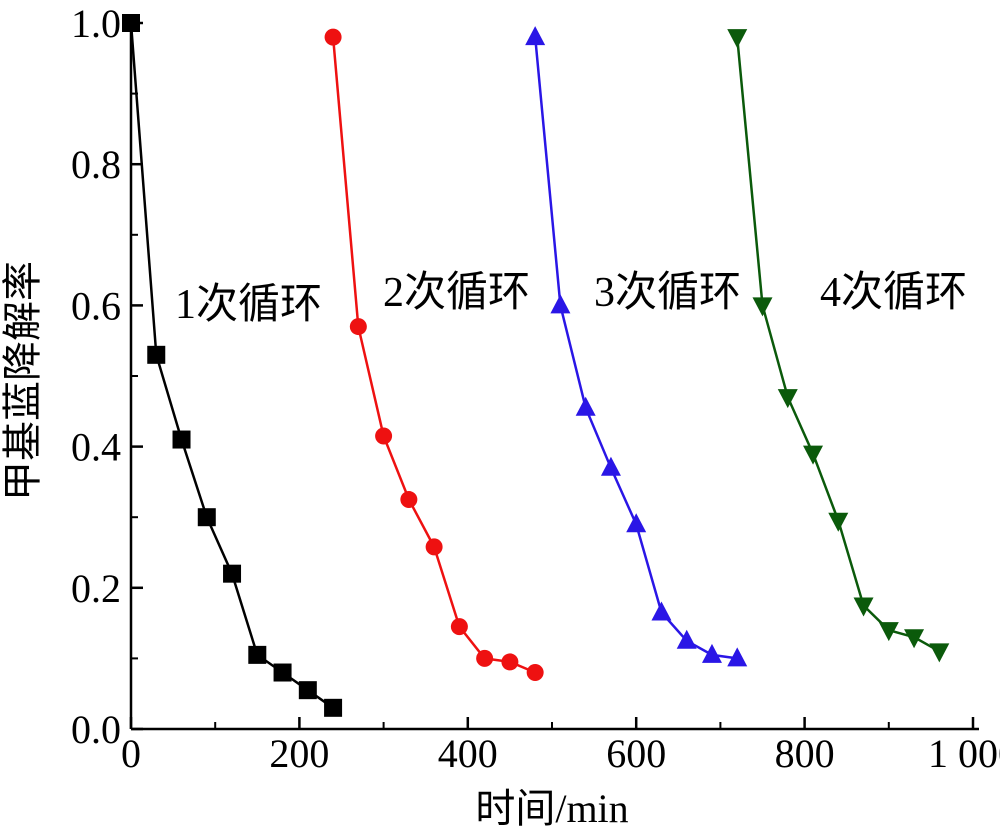  I want to click on x-tick-label: 400, so click(468, 753).